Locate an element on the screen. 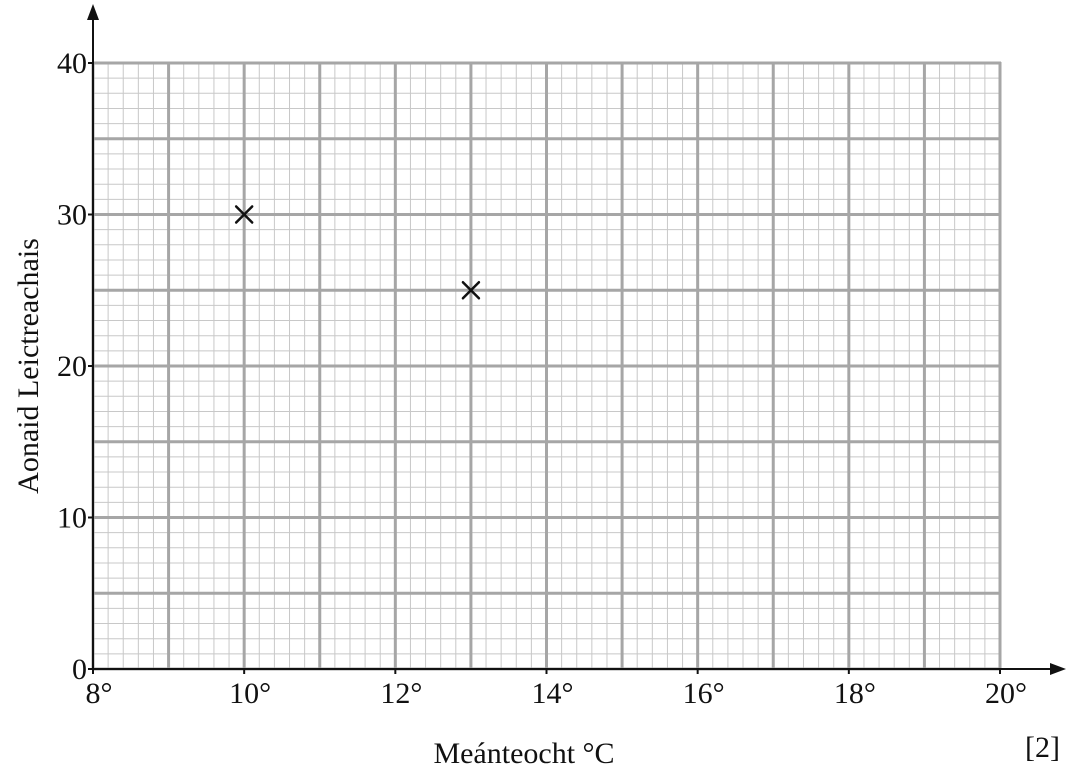 The height and width of the screenshot is (772, 1074). y-tick-labels: 0 10 20 30 40 is located at coordinates (72, 366).